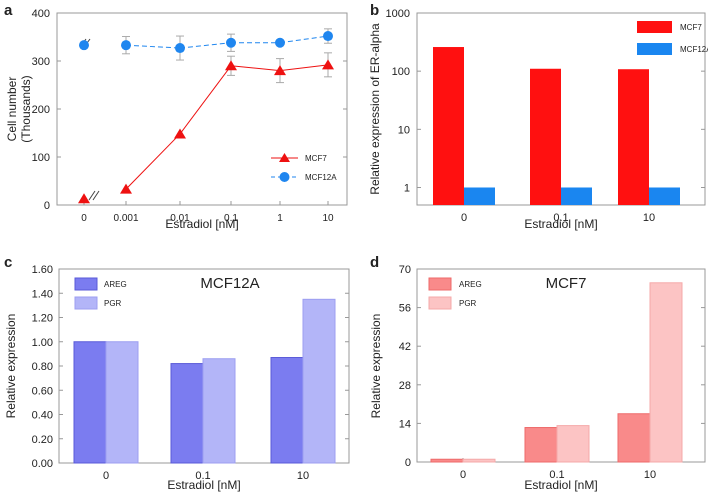 This screenshot has width=708, height=497. Describe the element at coordinates (42, 440) in the screenshot. I see `y-tick-label: 0.20` at that location.